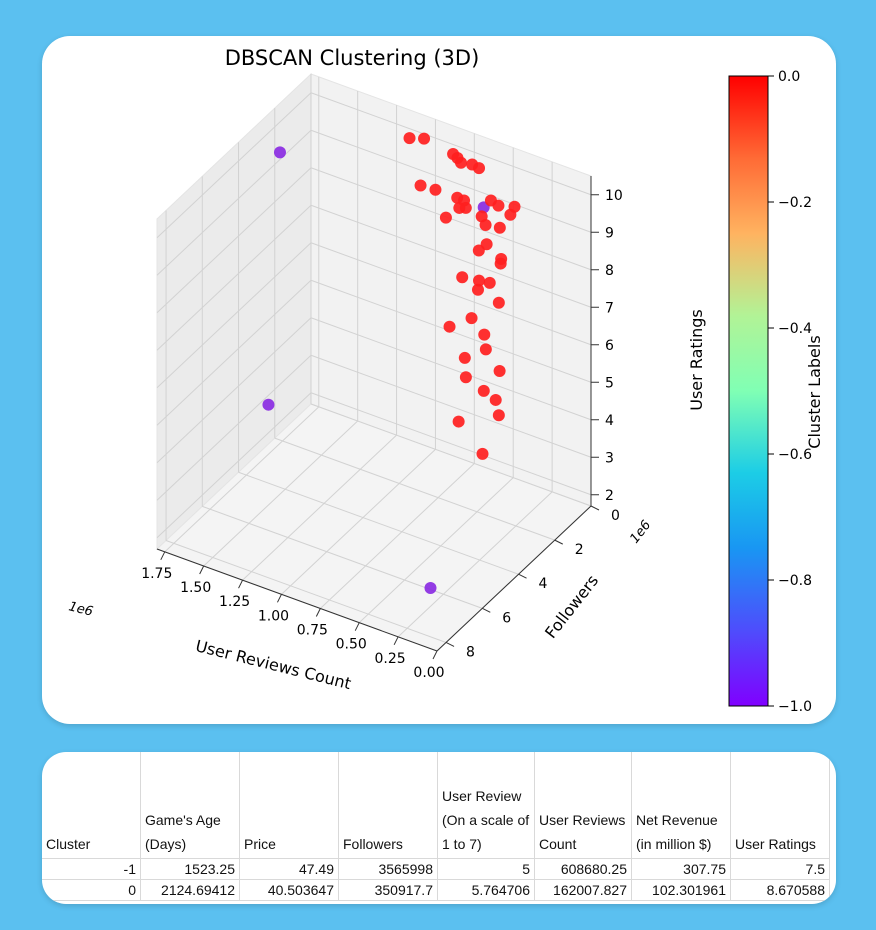 This screenshot has height=930, width=876. Describe the element at coordinates (543, 584) in the screenshot. I see `y-tick-label: 4` at that location.